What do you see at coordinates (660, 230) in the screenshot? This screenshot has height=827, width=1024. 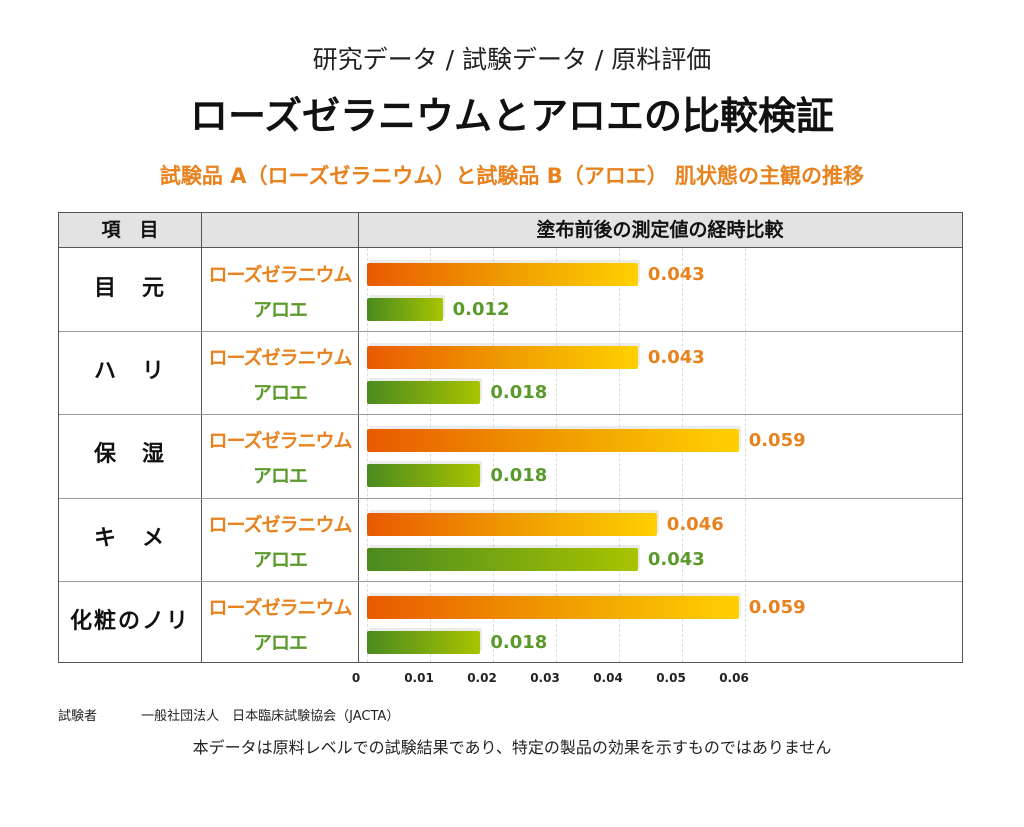 I see `header-chart: 塗布前後の測定値の経時比較` at bounding box center [660, 230].